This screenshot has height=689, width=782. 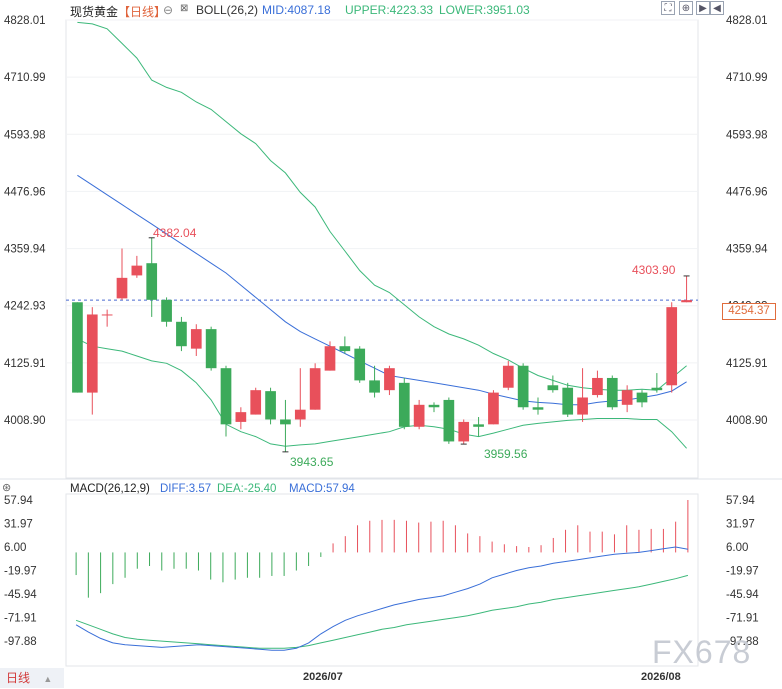 I want to click on macd-diff-value: DIFF:3.57, so click(x=186, y=489).